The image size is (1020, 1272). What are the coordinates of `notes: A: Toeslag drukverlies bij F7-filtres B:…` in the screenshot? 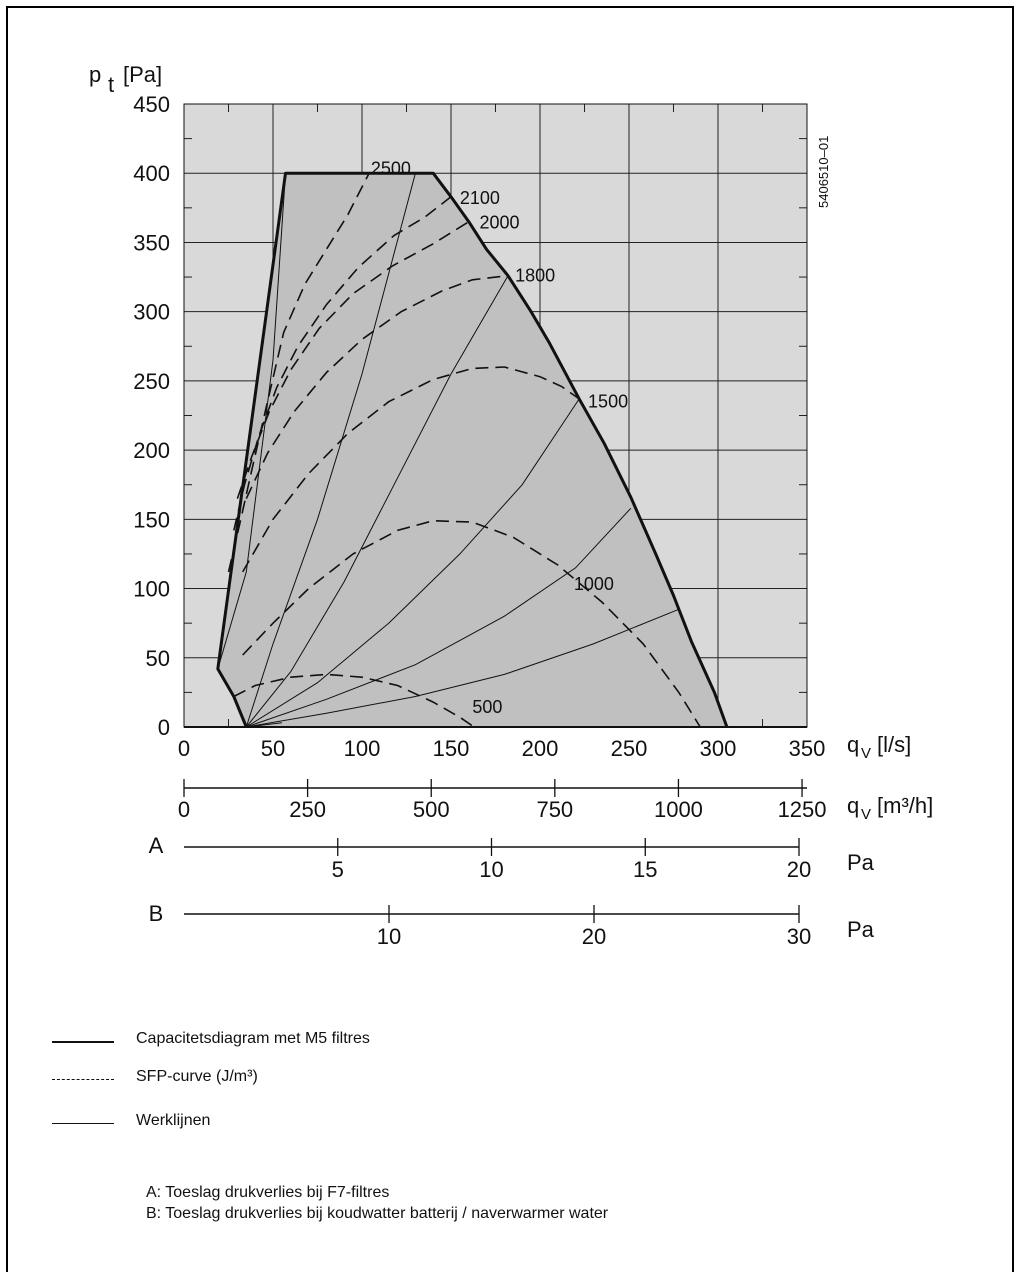 It's located at (377, 1203).